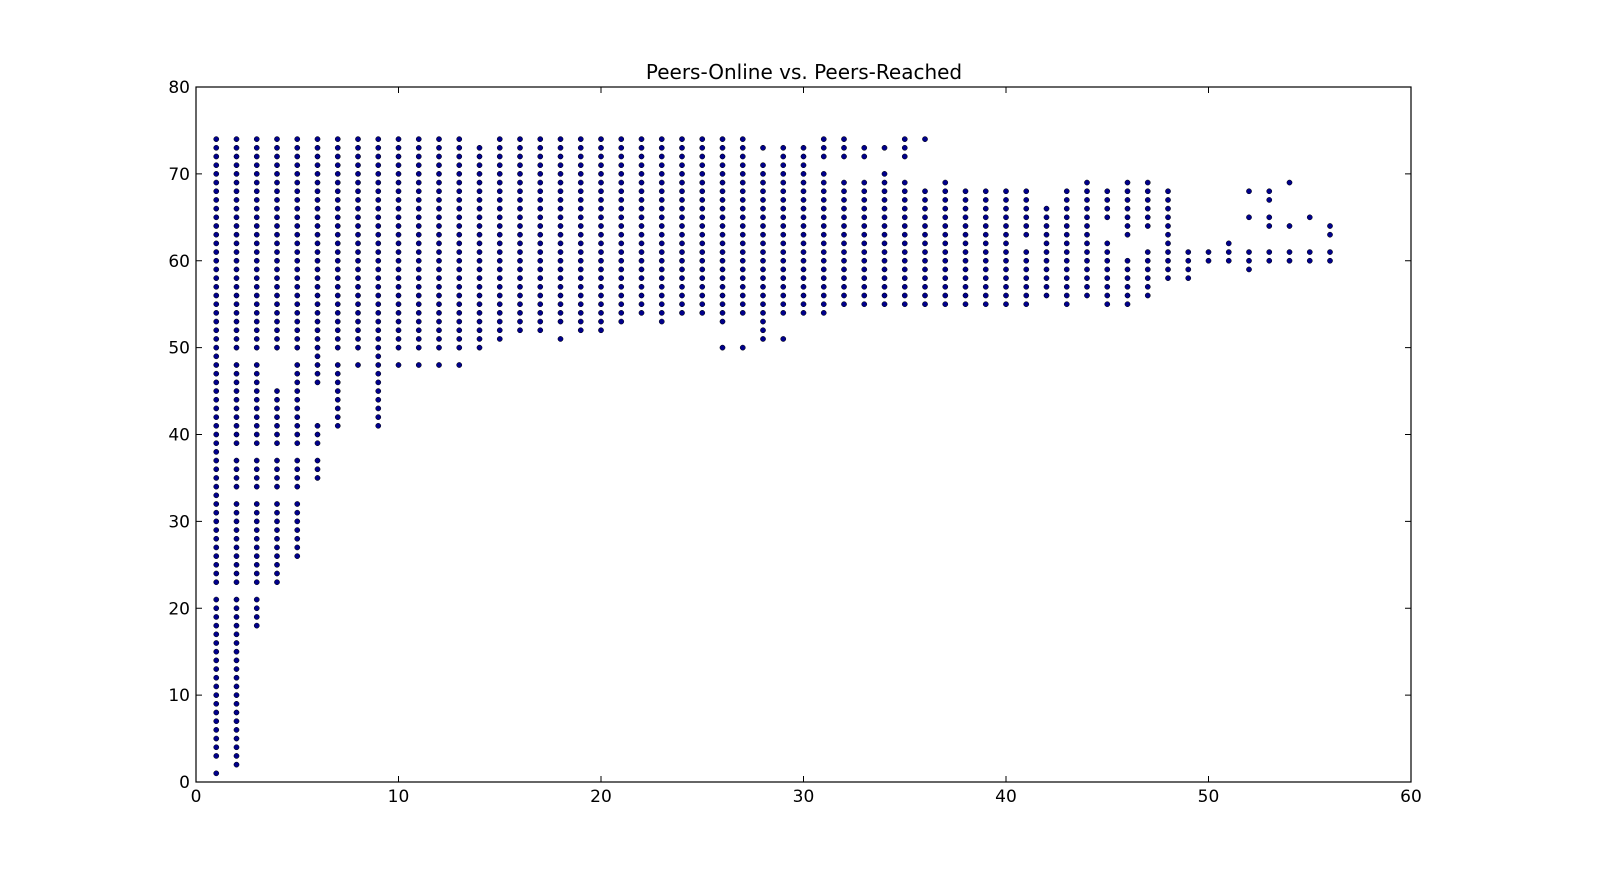 Image resolution: width=1600 pixels, height=887 pixels. I want to click on y-tick-label: 30, so click(179, 522).